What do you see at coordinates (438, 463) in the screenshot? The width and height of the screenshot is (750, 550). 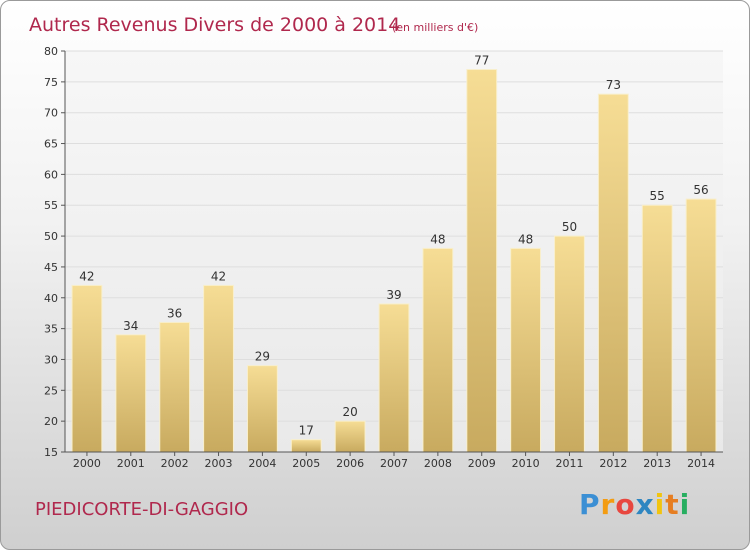 I see `x-tick-label: 2008` at bounding box center [438, 463].